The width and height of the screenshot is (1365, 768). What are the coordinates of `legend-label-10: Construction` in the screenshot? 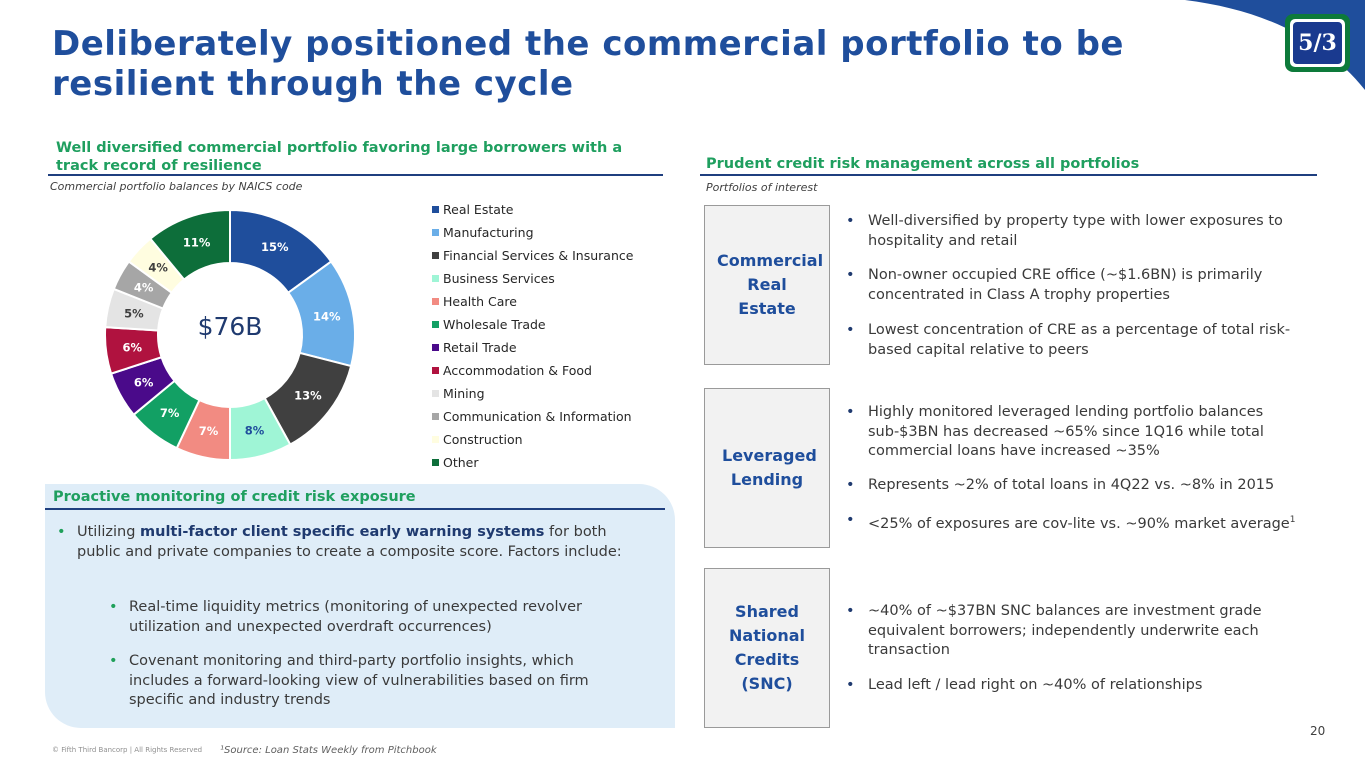 It's located at (483, 439).